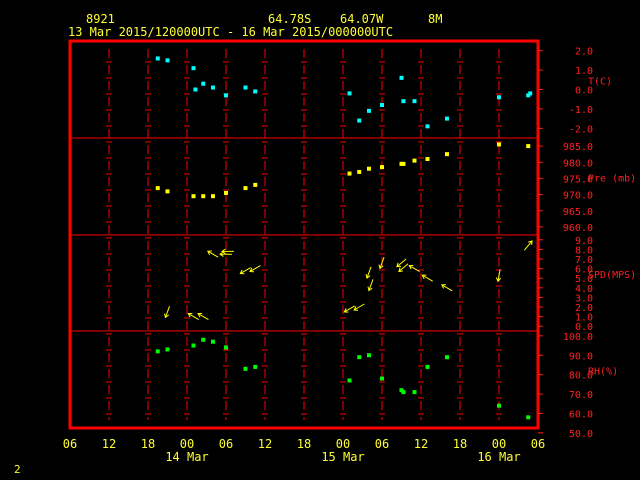 The height and width of the screenshot is (480, 640). Describe the element at coordinates (186, 457) in the screenshot. I see `x-date-label: 14 Mar` at that location.